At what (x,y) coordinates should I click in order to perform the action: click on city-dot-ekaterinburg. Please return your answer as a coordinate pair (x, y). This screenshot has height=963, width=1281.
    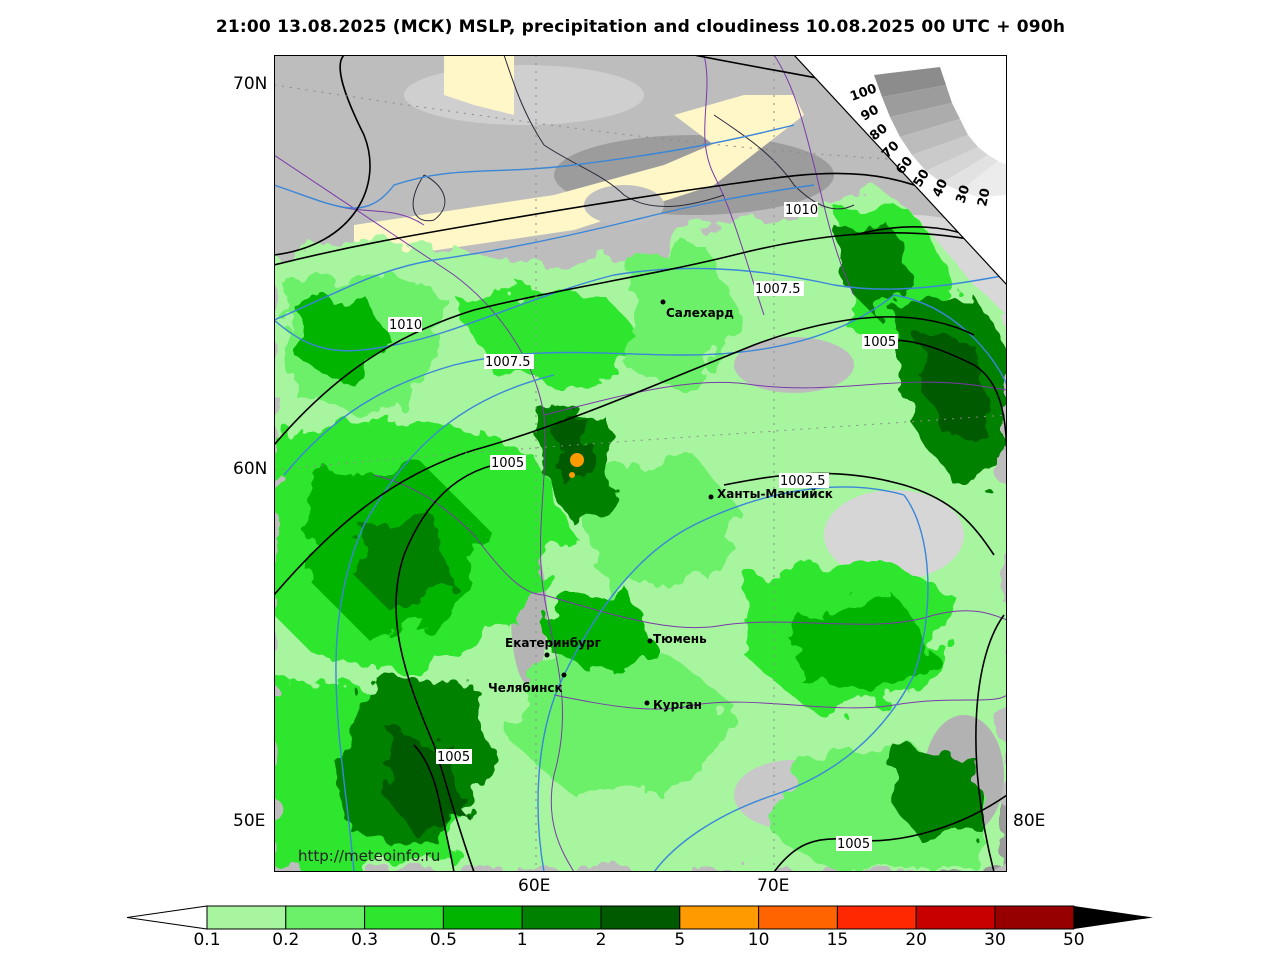
    Looking at the image, I should click on (547, 655).